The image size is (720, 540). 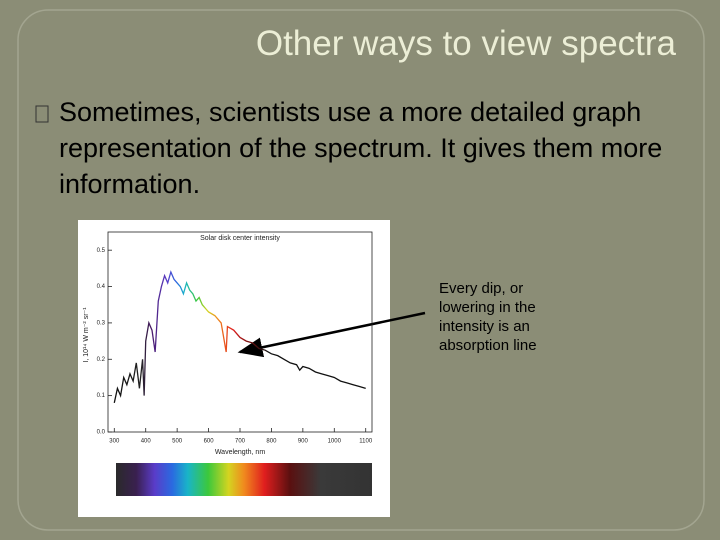 I want to click on bullet-glyph, so click(x=42, y=114).